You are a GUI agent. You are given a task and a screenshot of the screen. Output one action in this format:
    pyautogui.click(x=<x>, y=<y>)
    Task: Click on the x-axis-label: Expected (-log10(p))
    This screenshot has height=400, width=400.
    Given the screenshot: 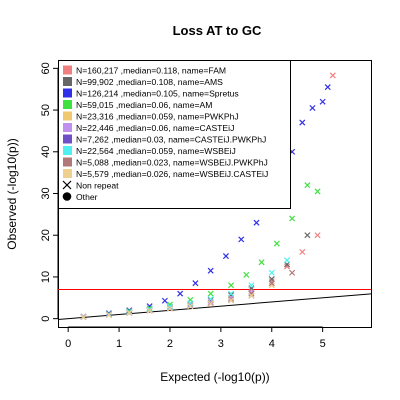 What is the action you would take?
    pyautogui.click(x=214, y=377)
    